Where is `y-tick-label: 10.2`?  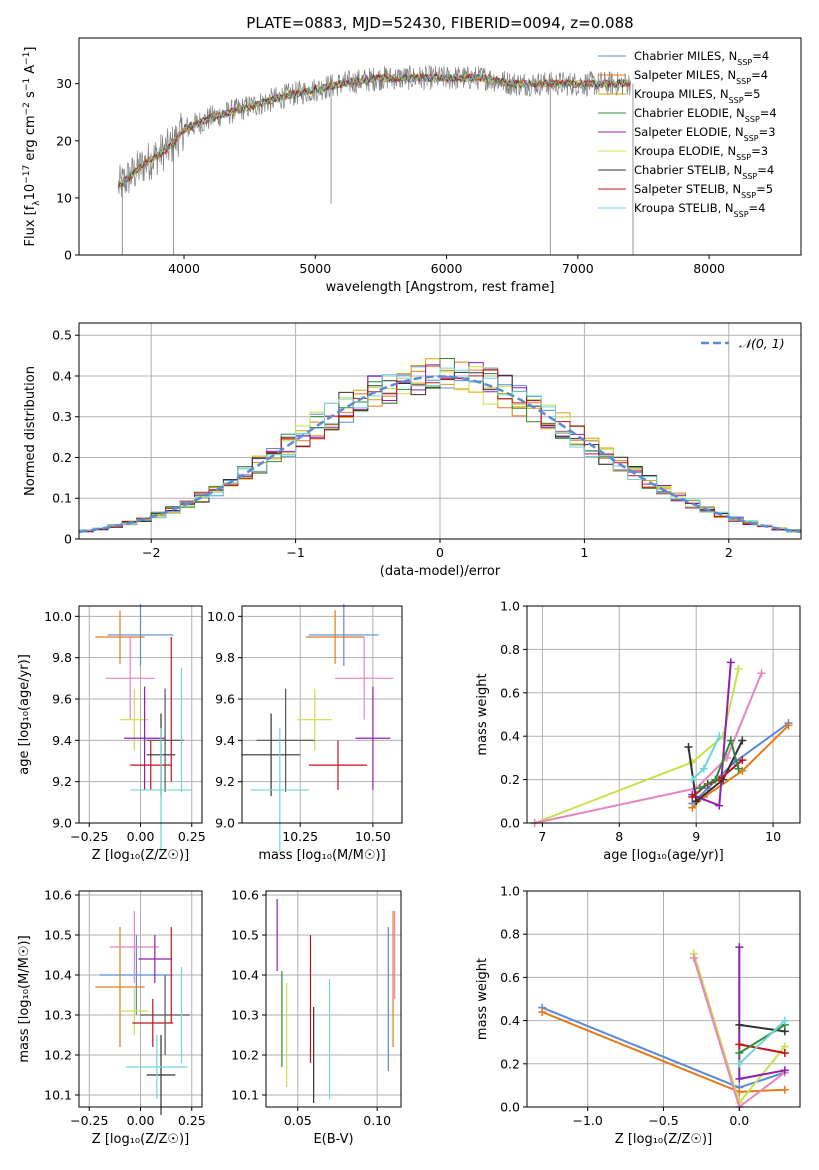 y-tick-label: 10.2 is located at coordinates (58, 1055).